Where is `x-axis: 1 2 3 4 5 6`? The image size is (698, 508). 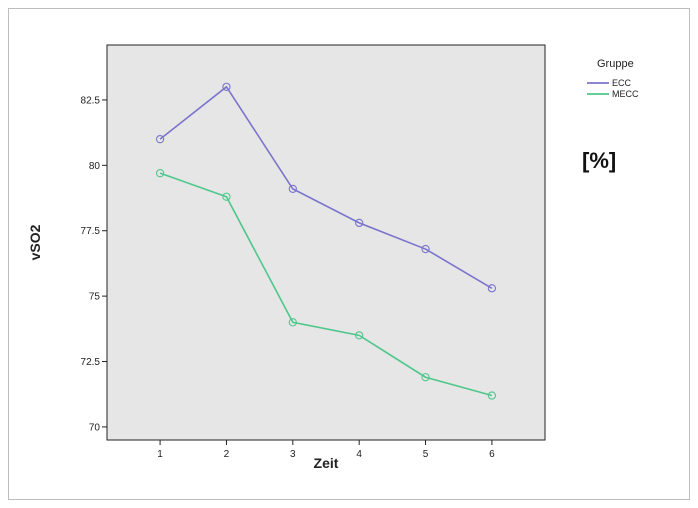
x-axis: 1 2 3 4 5 6 is located at coordinates (326, 450).